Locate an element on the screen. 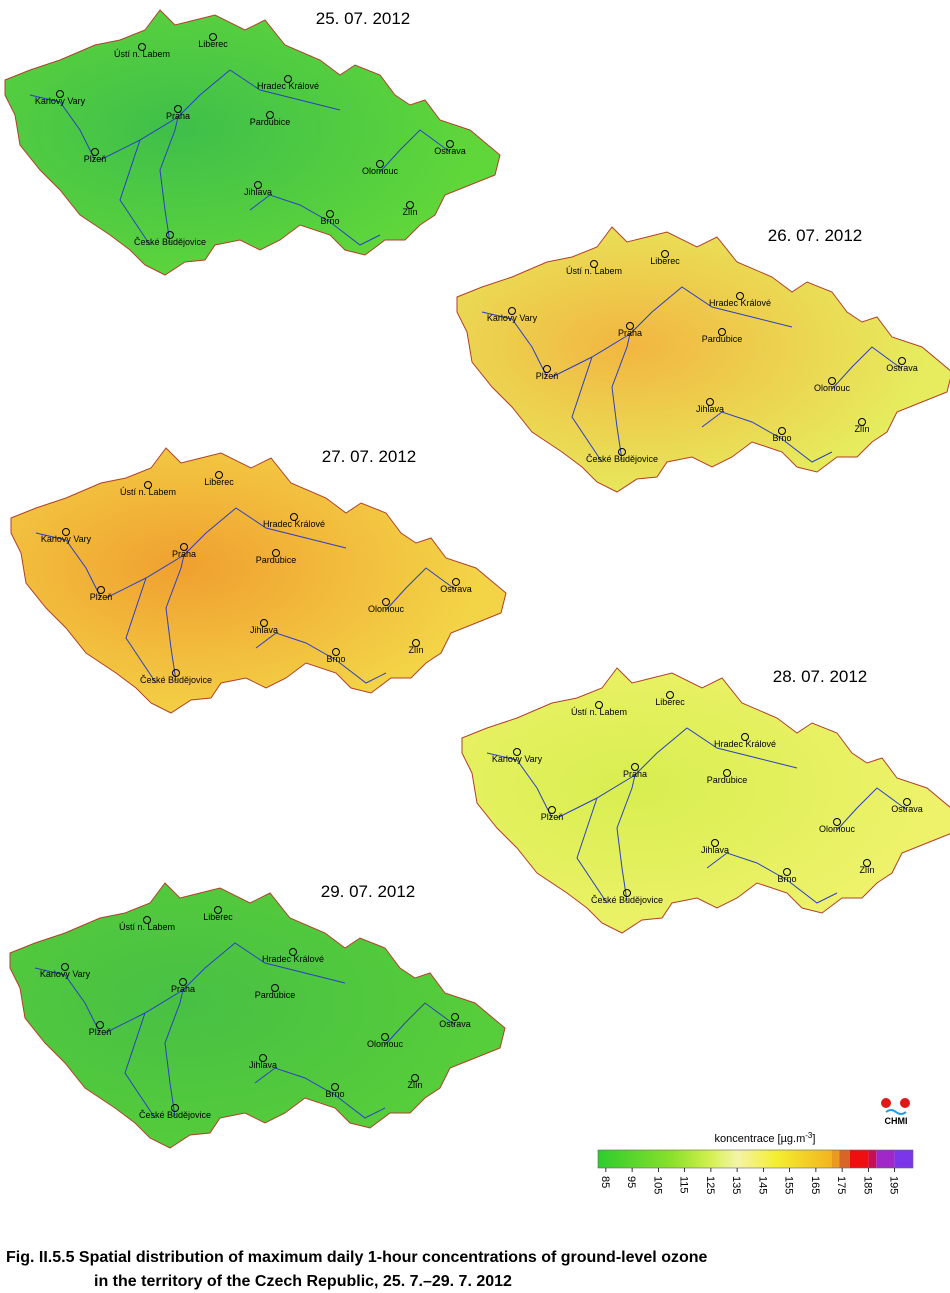 The height and width of the screenshot is (1293, 950). logo-wave is located at coordinates (896, 1112).